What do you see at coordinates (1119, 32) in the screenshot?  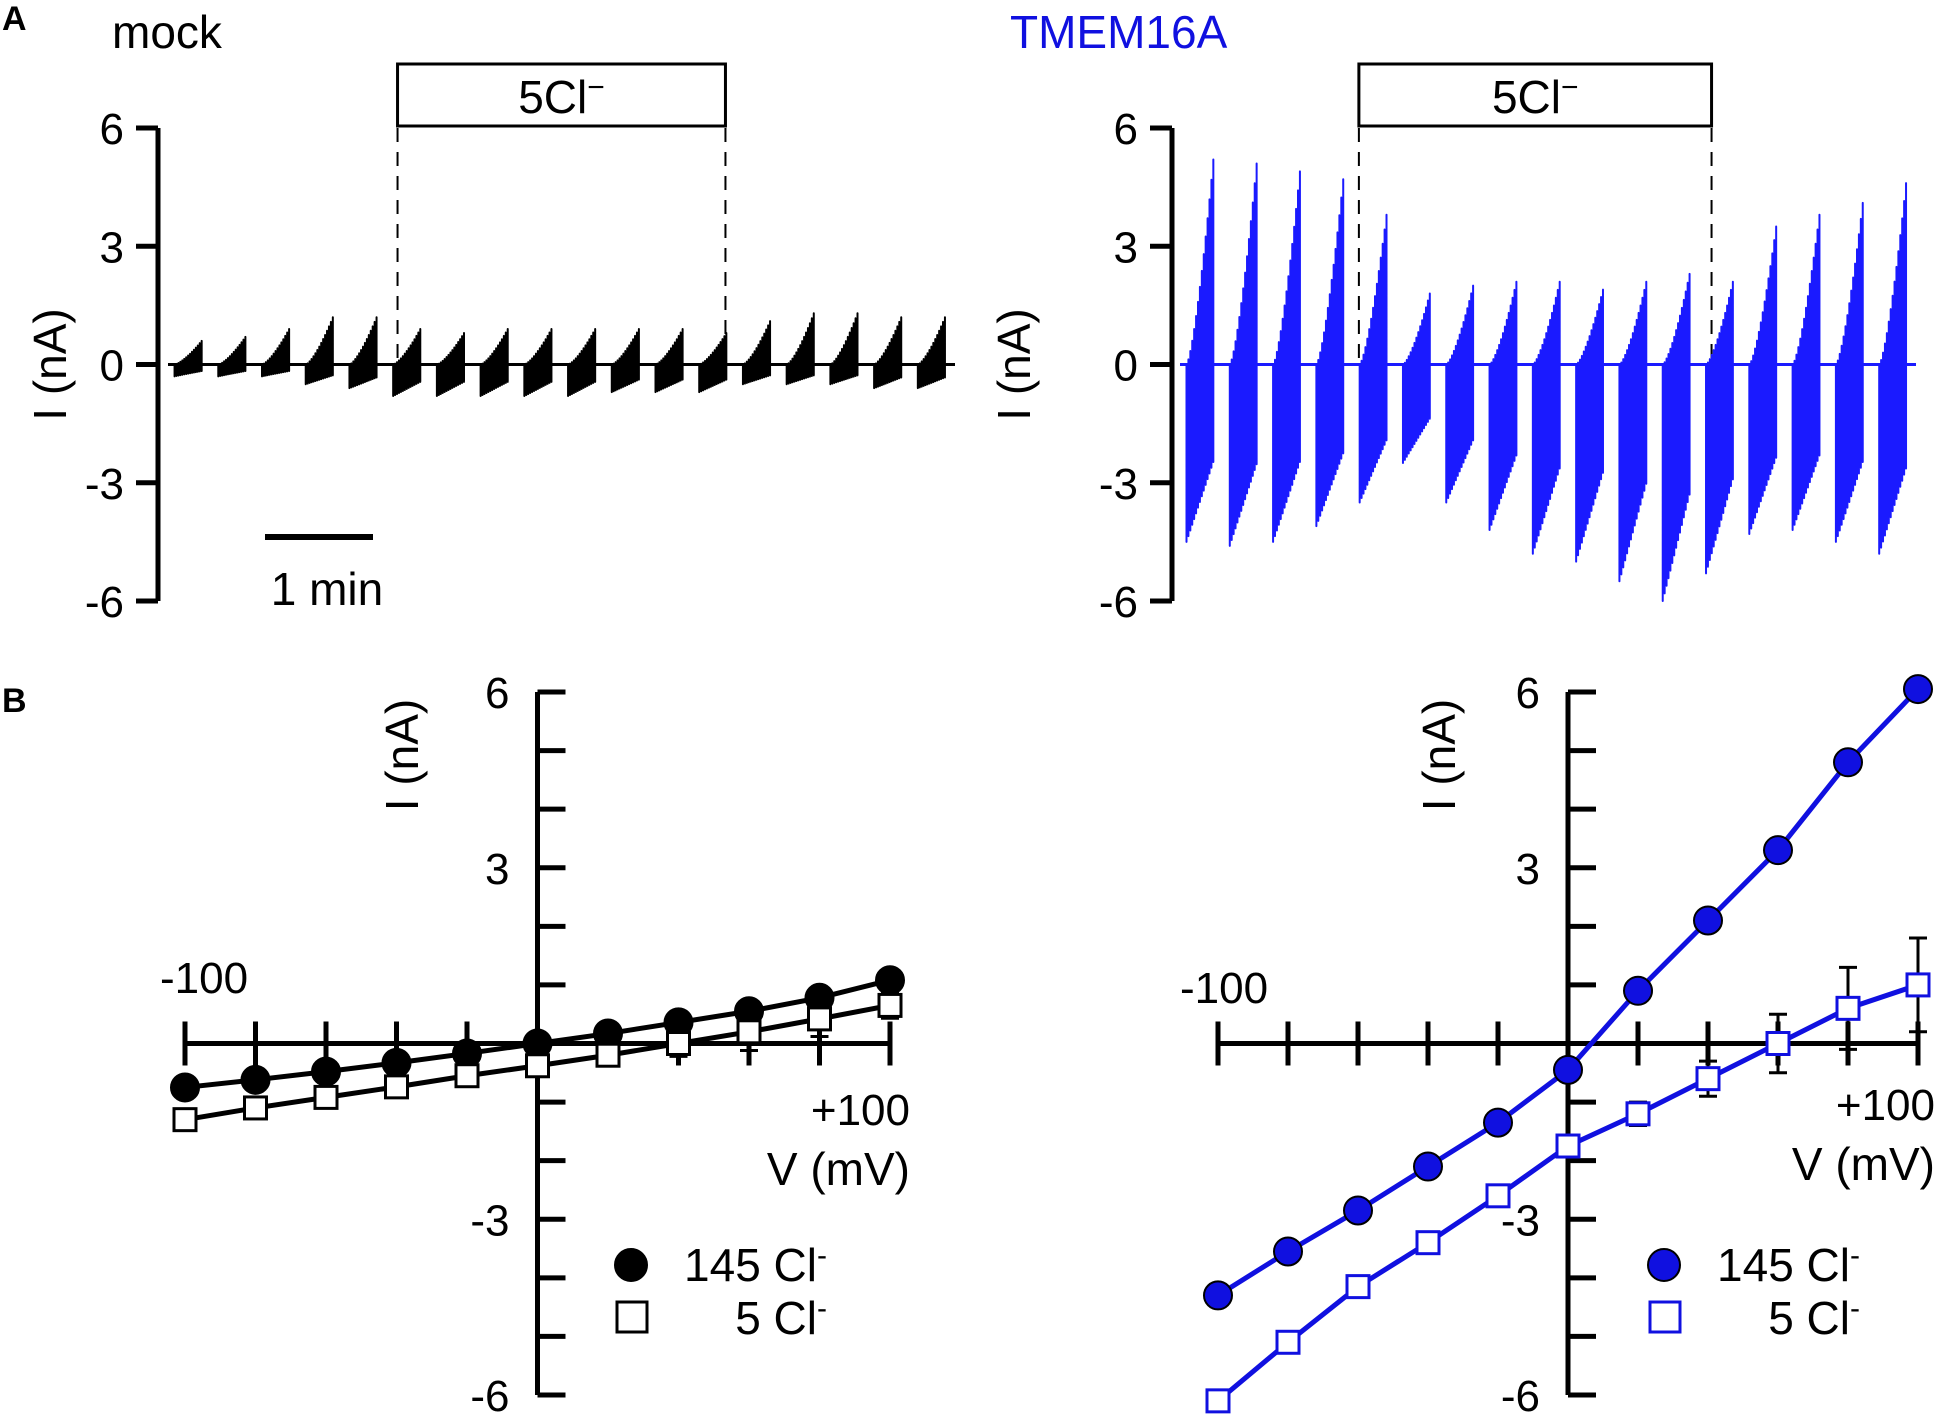 I see `trace-title: TMEM16A` at bounding box center [1119, 32].